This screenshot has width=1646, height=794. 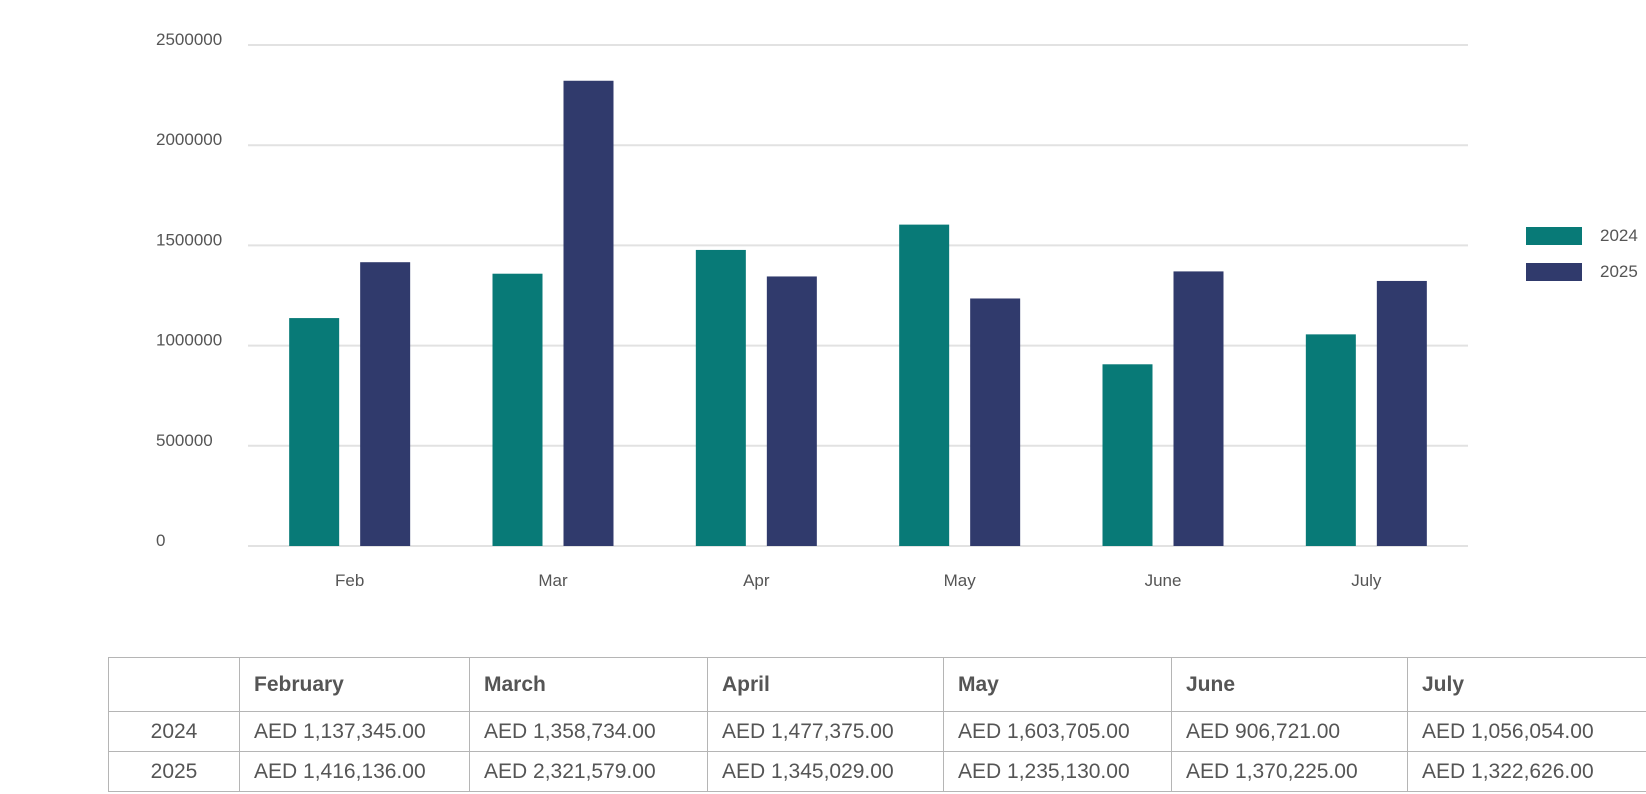 What do you see at coordinates (517, 409) in the screenshot?
I see `bar-2024-mar` at bounding box center [517, 409].